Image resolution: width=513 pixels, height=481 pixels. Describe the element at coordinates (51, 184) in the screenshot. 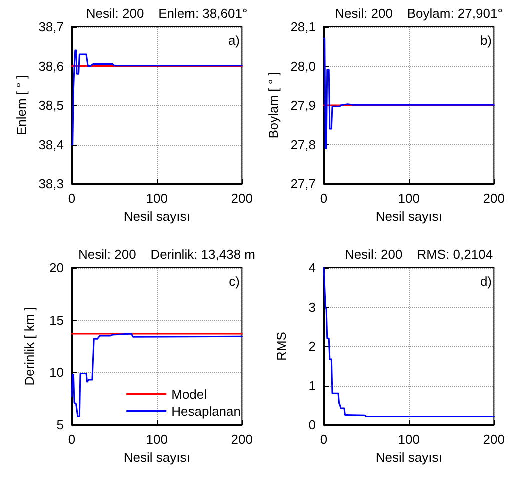

I see `y-tick-label: 38,3` at that location.